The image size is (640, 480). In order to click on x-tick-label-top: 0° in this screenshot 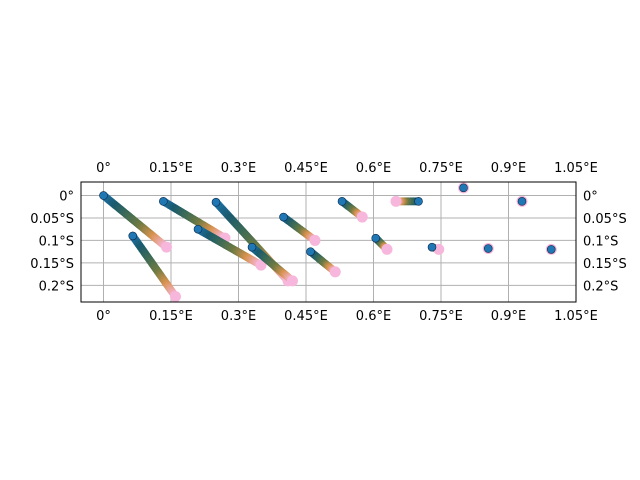, I will do `click(103, 168)`.